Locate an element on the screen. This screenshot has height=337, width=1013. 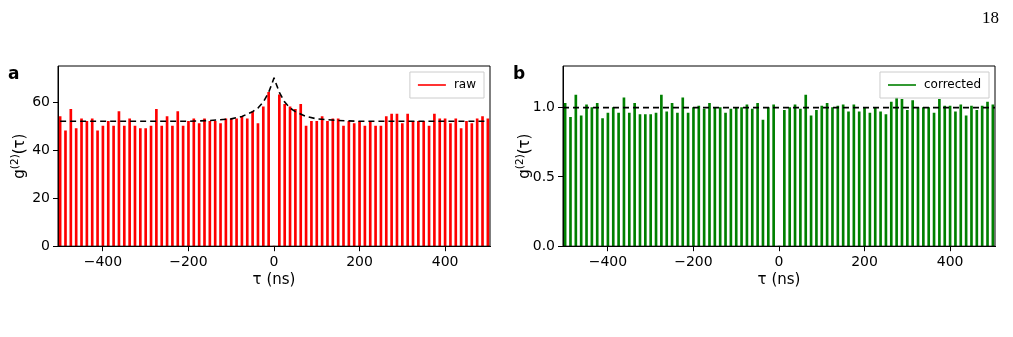
y-tick-label: 0.5 is located at coordinates (543, 175).